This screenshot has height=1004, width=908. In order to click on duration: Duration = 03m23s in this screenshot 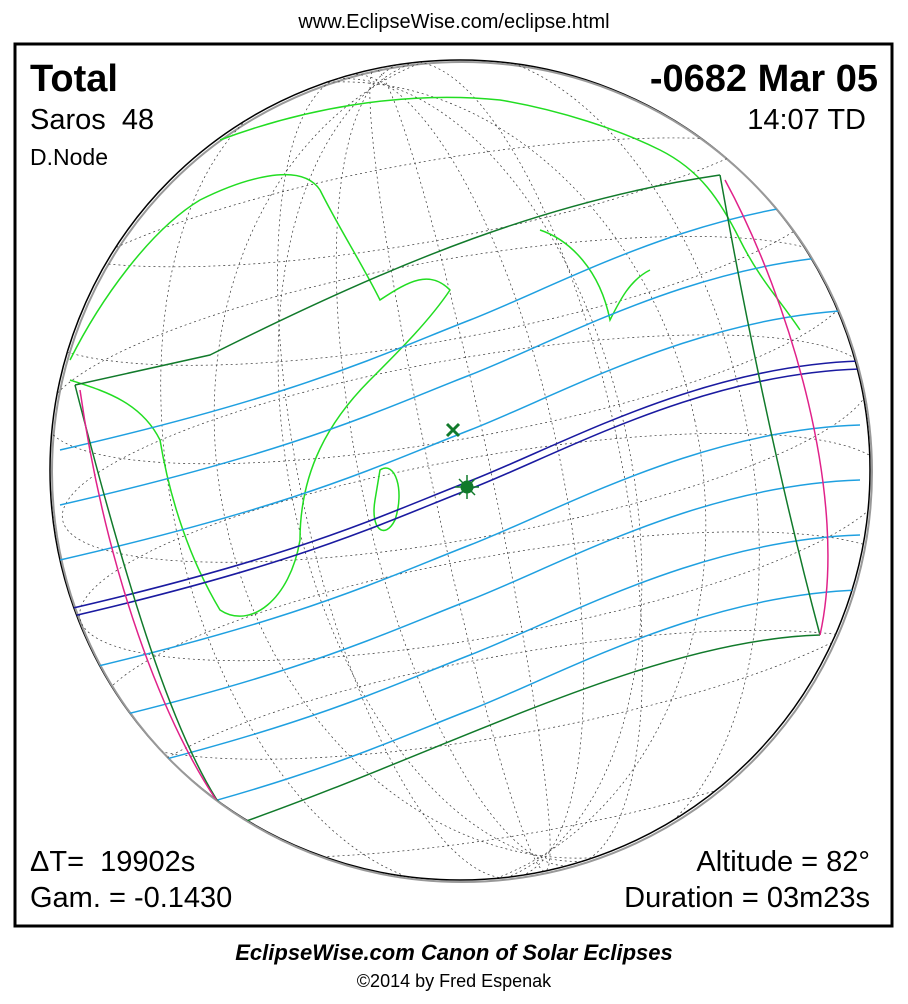, I will do `click(747, 898)`.